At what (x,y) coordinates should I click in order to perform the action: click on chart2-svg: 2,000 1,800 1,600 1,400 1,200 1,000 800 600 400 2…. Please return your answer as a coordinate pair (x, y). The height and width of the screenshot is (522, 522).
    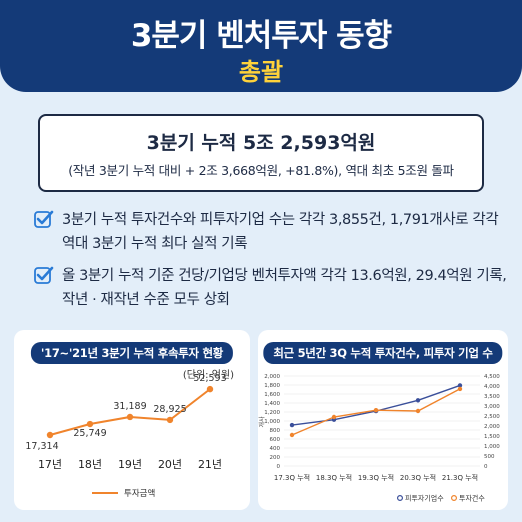
    Looking at the image, I should click on (379, 438).